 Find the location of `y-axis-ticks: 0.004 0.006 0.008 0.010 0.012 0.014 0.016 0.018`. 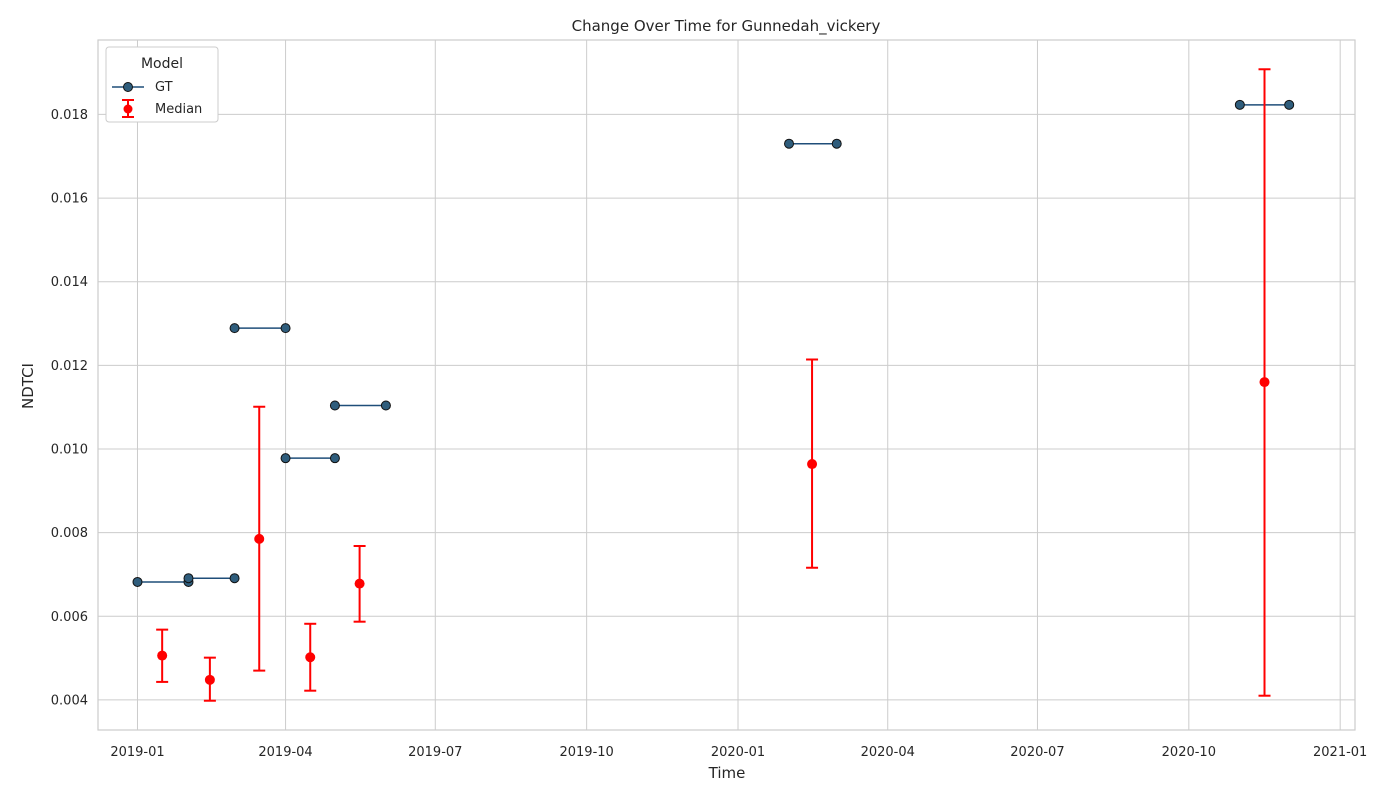

y-axis-ticks: 0.004 0.006 0.008 0.010 0.012 0.014 0.016 0.018 is located at coordinates (69, 408).